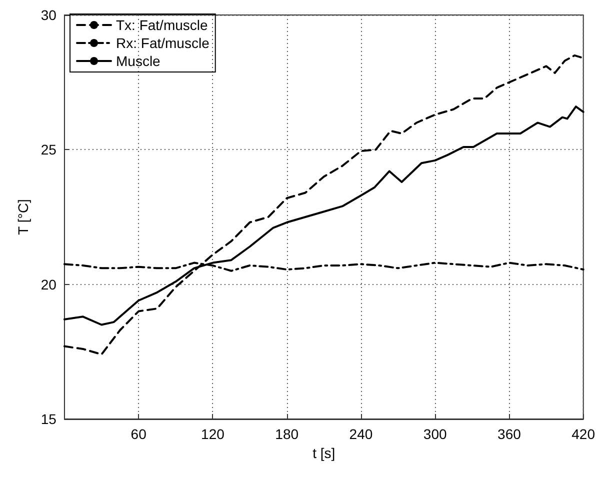 Image resolution: width=602 pixels, height=479 pixels. What do you see at coordinates (361, 434) in the screenshot?
I see `x-tick-label: 240` at bounding box center [361, 434].